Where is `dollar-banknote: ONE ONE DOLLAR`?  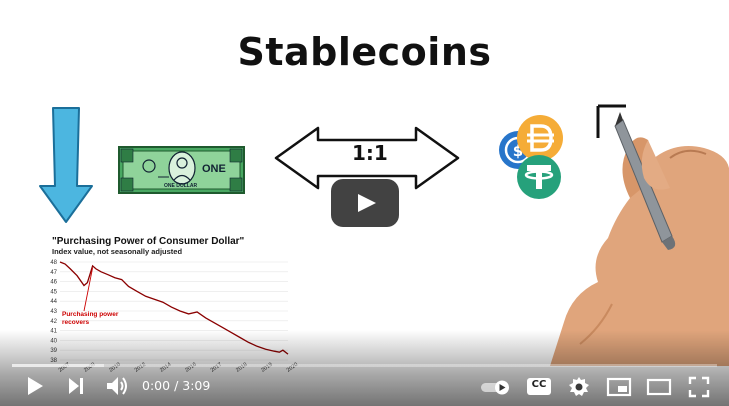
dollar-banknote: ONE ONE DOLLAR is located at coordinates (181, 170).